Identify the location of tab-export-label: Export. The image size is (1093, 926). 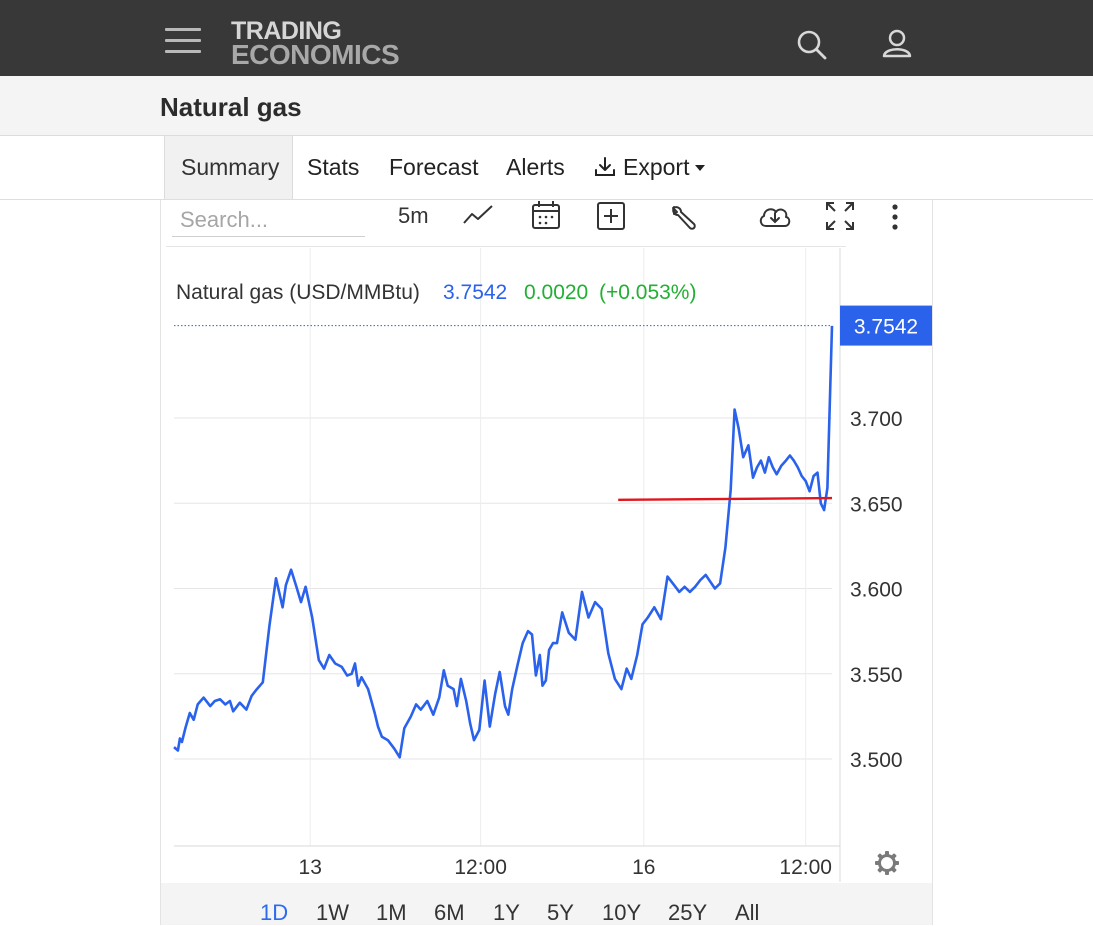
(656, 167).